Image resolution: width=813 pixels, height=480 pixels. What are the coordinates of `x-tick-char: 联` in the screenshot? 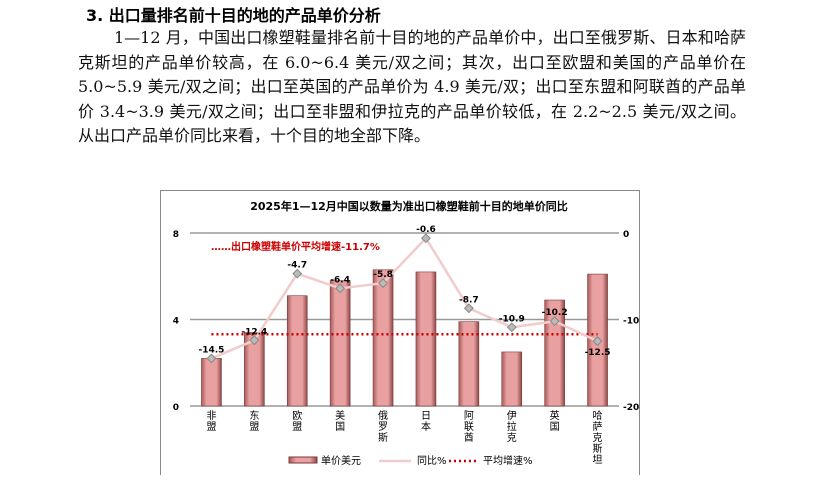 It's located at (469, 427).